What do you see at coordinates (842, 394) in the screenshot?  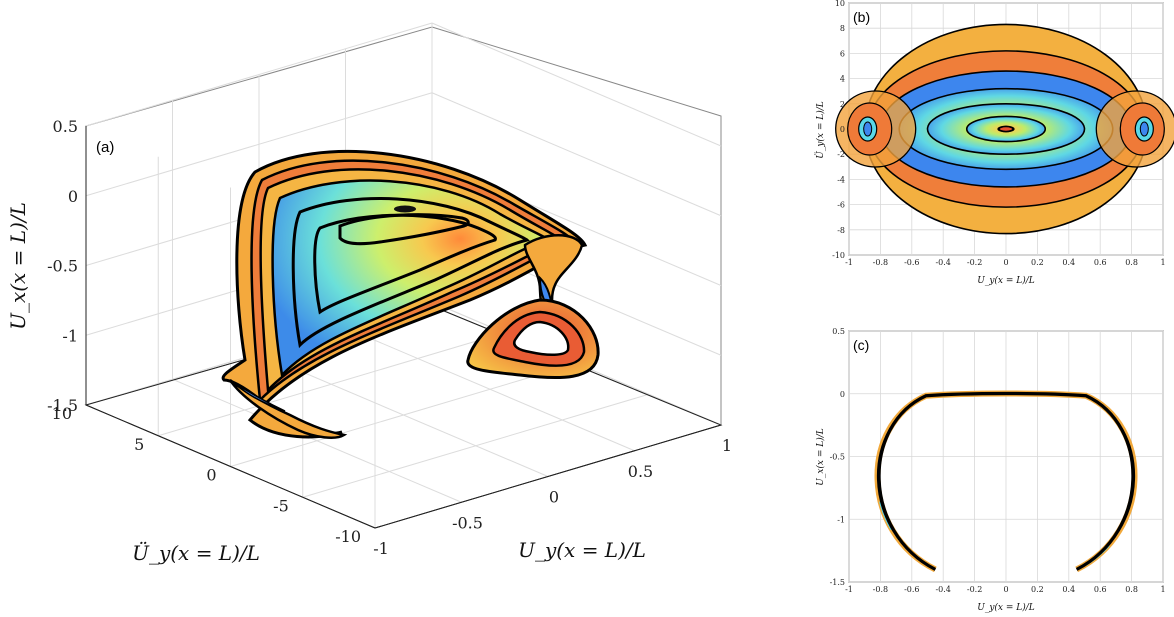 I see `c-y-tick-label: 0` at bounding box center [842, 394].